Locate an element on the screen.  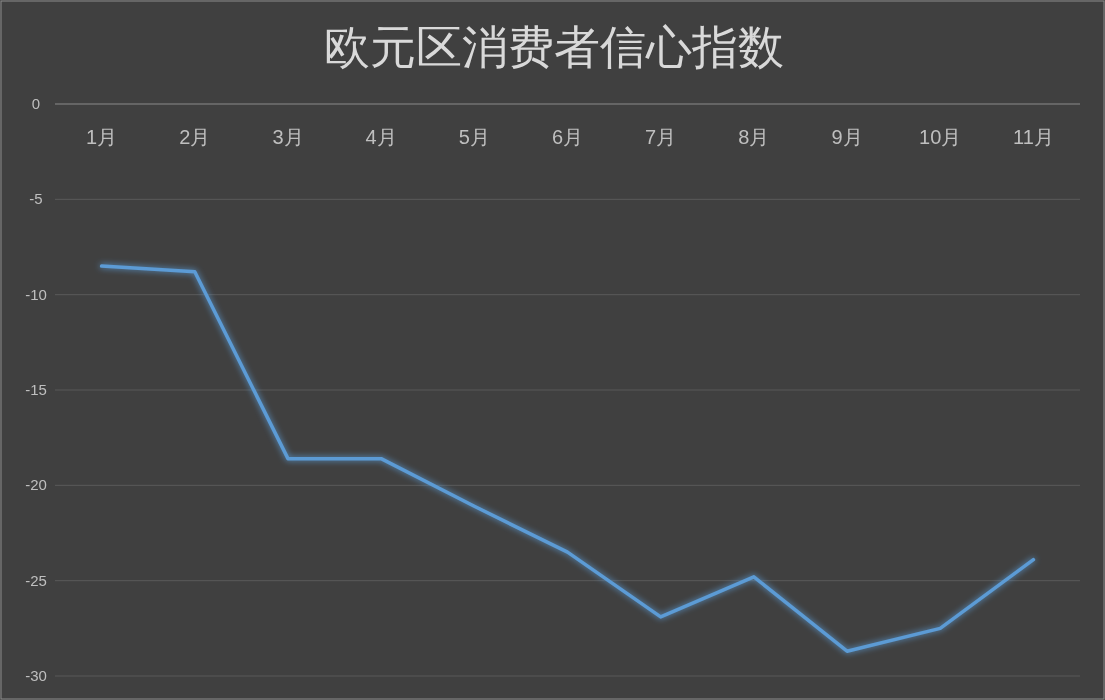
chart-title: 欧元区消费者信心指数 is located at coordinates (553, 47).